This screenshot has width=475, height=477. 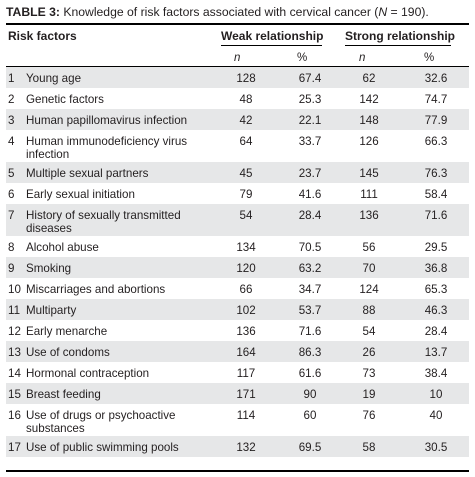 What do you see at coordinates (436, 194) in the screenshot?
I see `strong-pct-value: 58.4` at bounding box center [436, 194].